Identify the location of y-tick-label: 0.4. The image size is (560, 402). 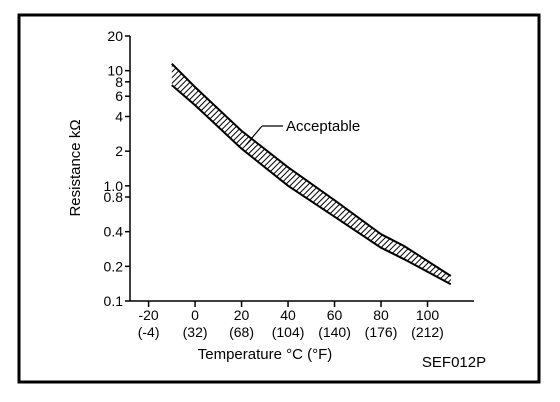
(114, 232).